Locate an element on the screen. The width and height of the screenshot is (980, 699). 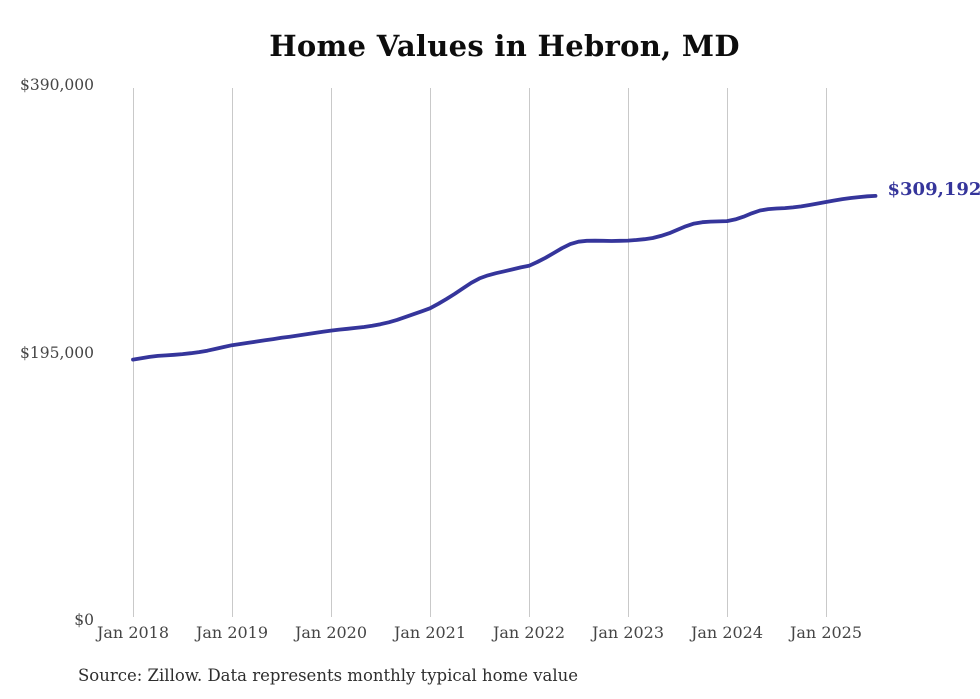
x-tick-label: Jan 2024 is located at coordinates (727, 632).